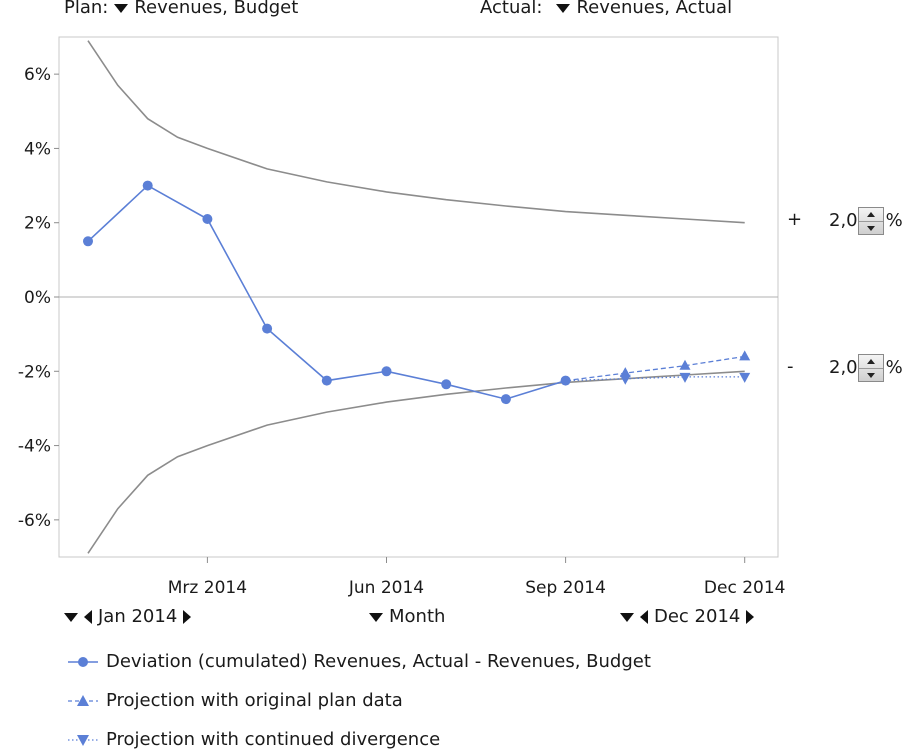 Image resolution: width=922 pixels, height=753 pixels. I want to click on legend-label: Projection with original plan data, so click(254, 700).